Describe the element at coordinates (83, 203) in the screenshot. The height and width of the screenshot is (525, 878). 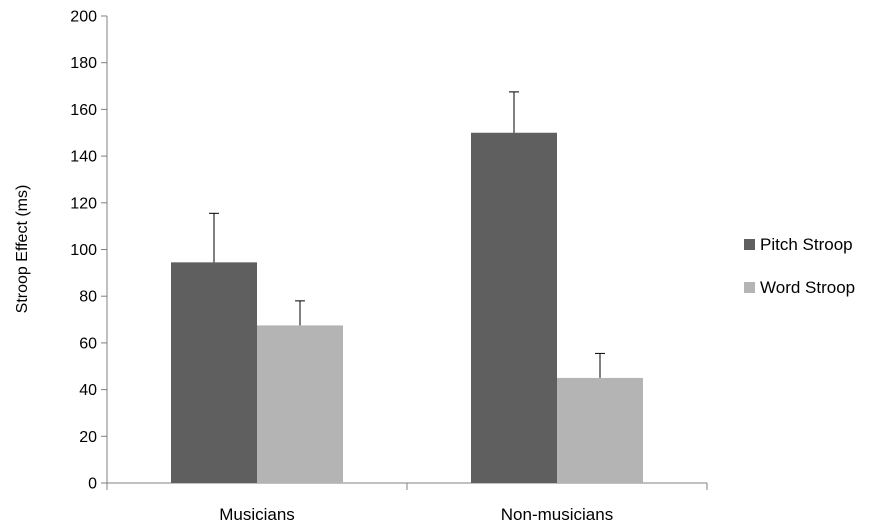
I see `y-tick-label: 120` at that location.